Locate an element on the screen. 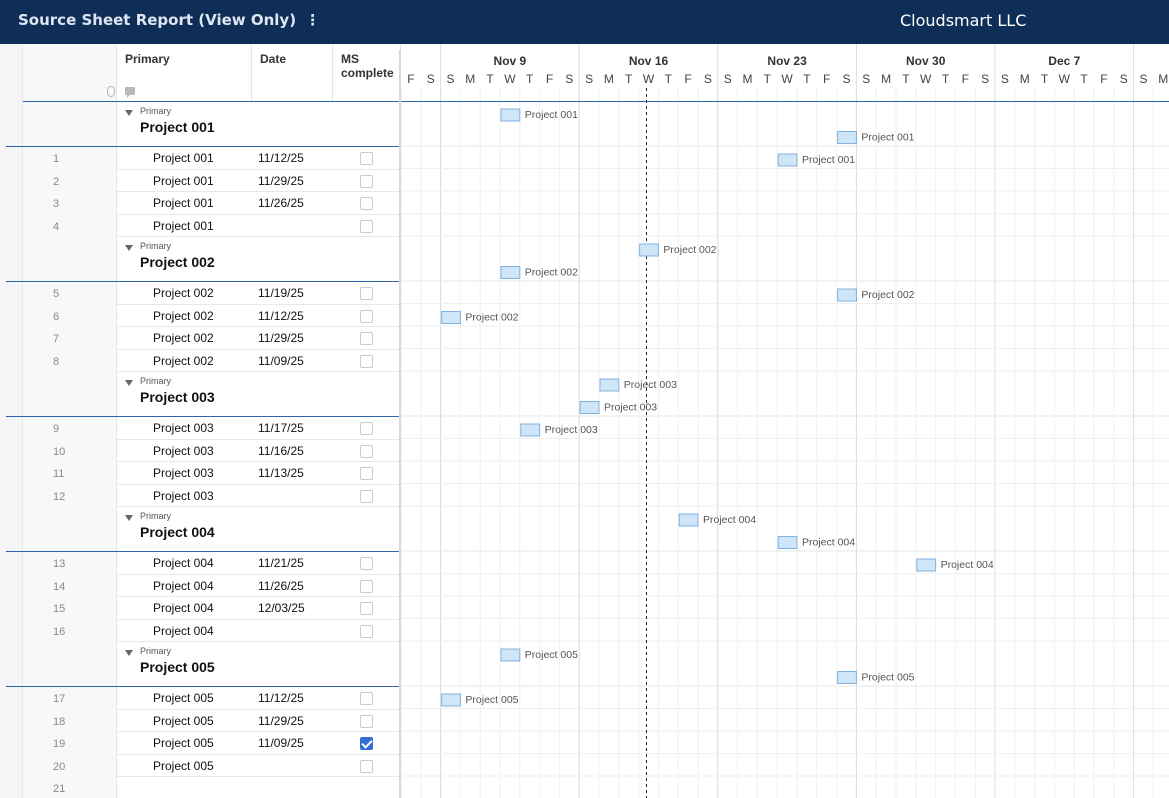  date-cell: 11/13/25 is located at coordinates (281, 473).